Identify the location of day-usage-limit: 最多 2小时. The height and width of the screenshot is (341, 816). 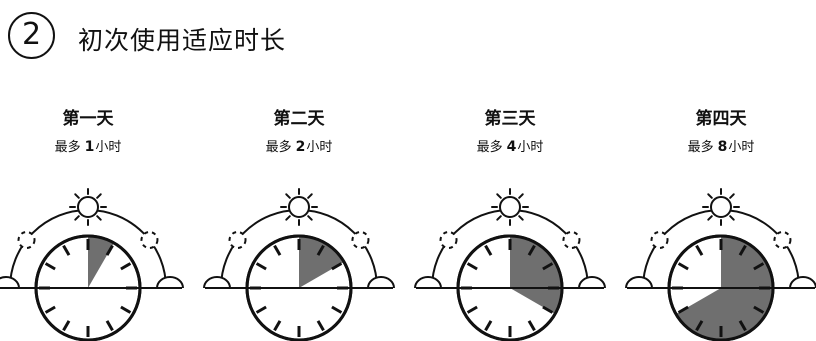
(299, 145).